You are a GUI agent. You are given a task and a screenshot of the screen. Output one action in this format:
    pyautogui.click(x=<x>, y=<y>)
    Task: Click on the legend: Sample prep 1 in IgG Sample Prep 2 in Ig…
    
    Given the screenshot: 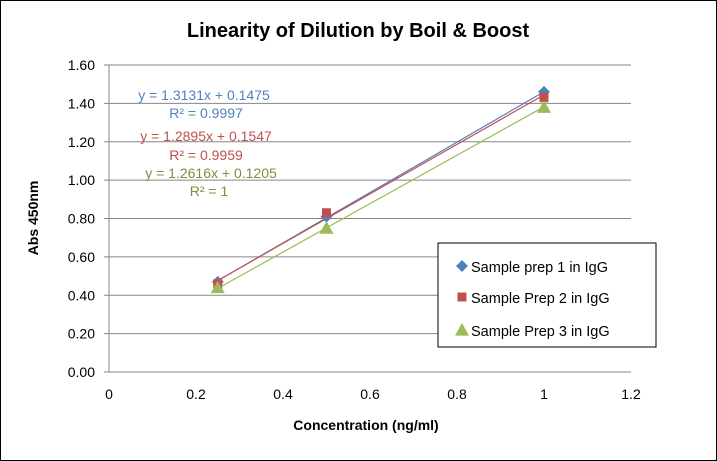 What is the action you would take?
    pyautogui.click(x=547, y=295)
    